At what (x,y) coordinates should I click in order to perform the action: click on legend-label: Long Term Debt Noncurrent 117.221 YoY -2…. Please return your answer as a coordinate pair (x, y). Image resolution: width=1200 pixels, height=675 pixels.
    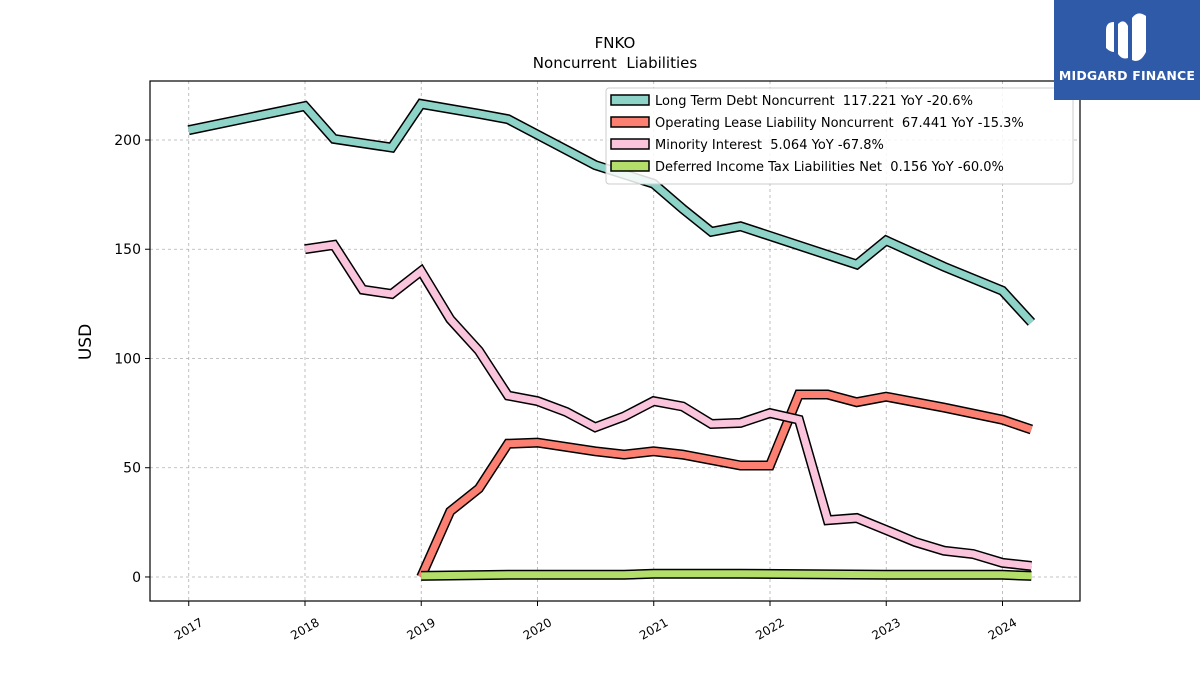
    Looking at the image, I should click on (814, 101).